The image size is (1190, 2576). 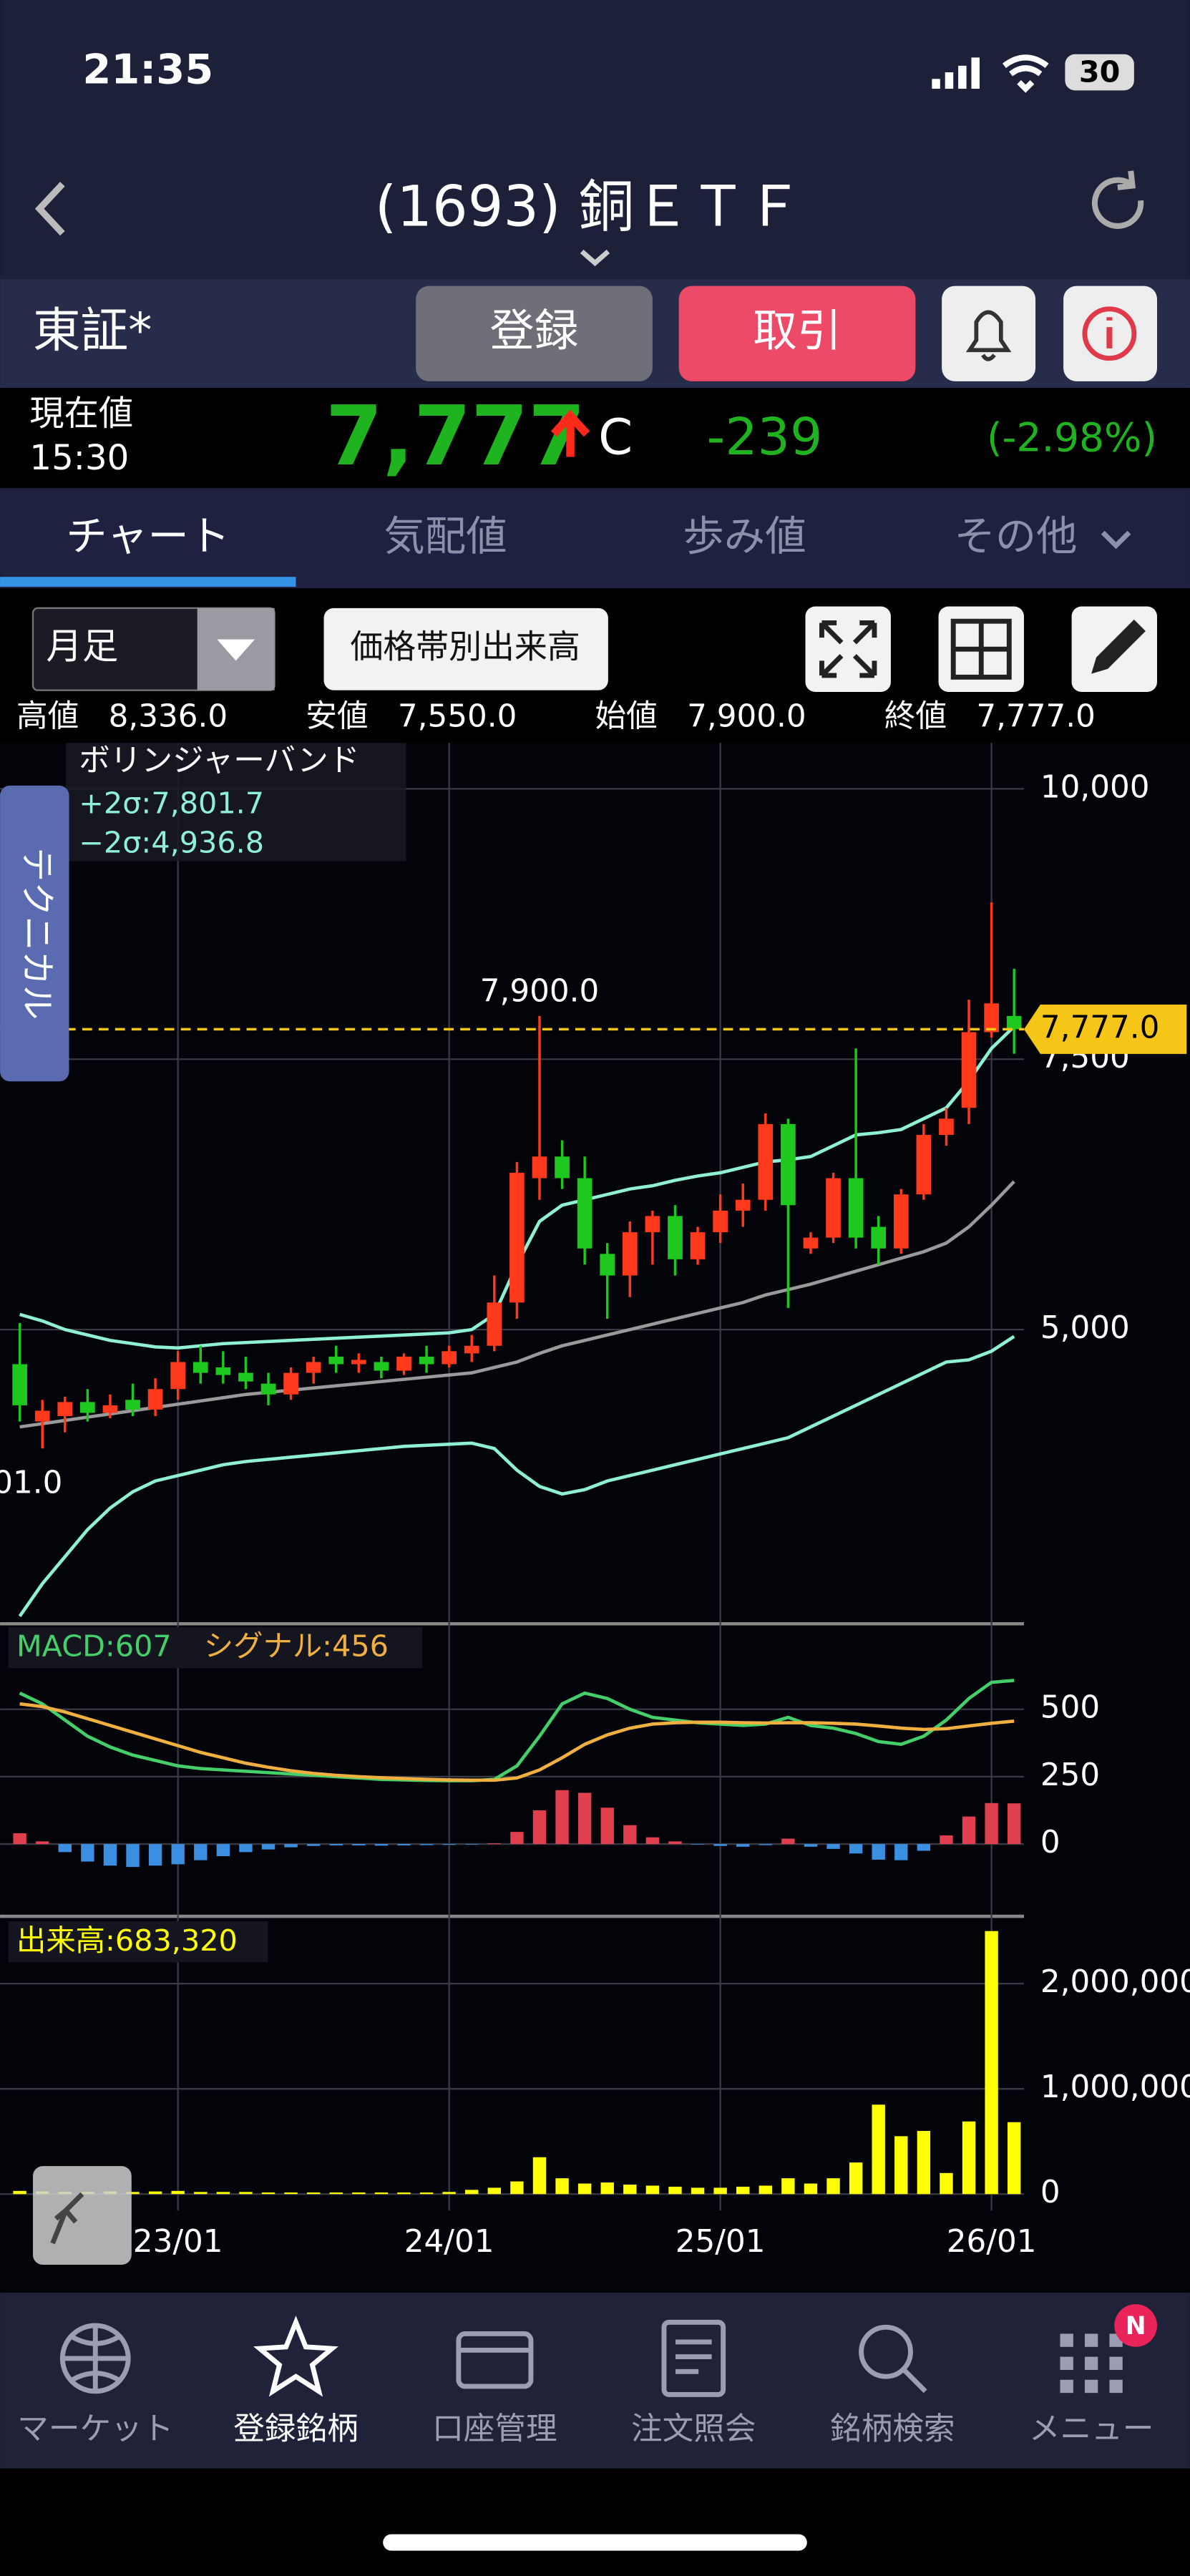 I want to click on trade-button, so click(x=797, y=333).